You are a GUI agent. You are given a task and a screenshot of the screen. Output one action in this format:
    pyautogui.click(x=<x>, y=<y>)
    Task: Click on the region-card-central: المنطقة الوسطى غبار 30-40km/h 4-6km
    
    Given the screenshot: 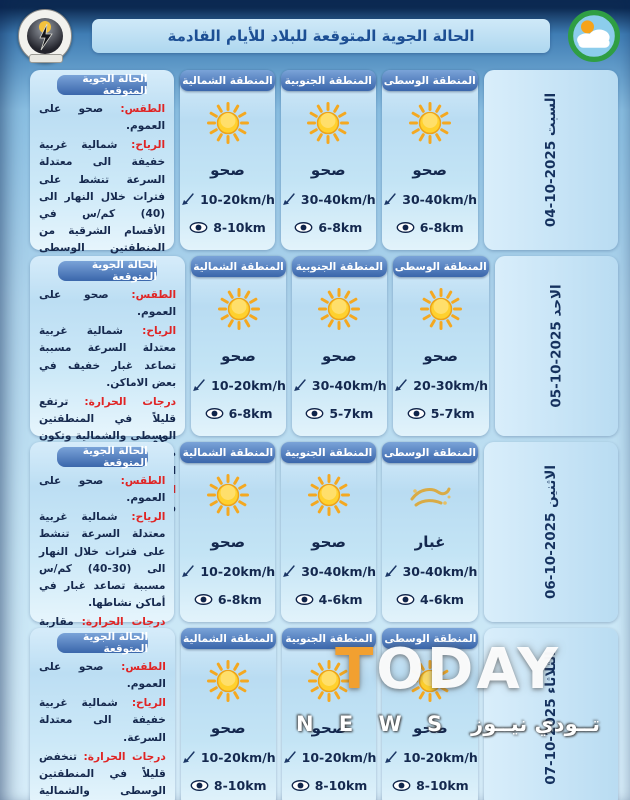 What is the action you would take?
    pyautogui.click(x=429, y=532)
    